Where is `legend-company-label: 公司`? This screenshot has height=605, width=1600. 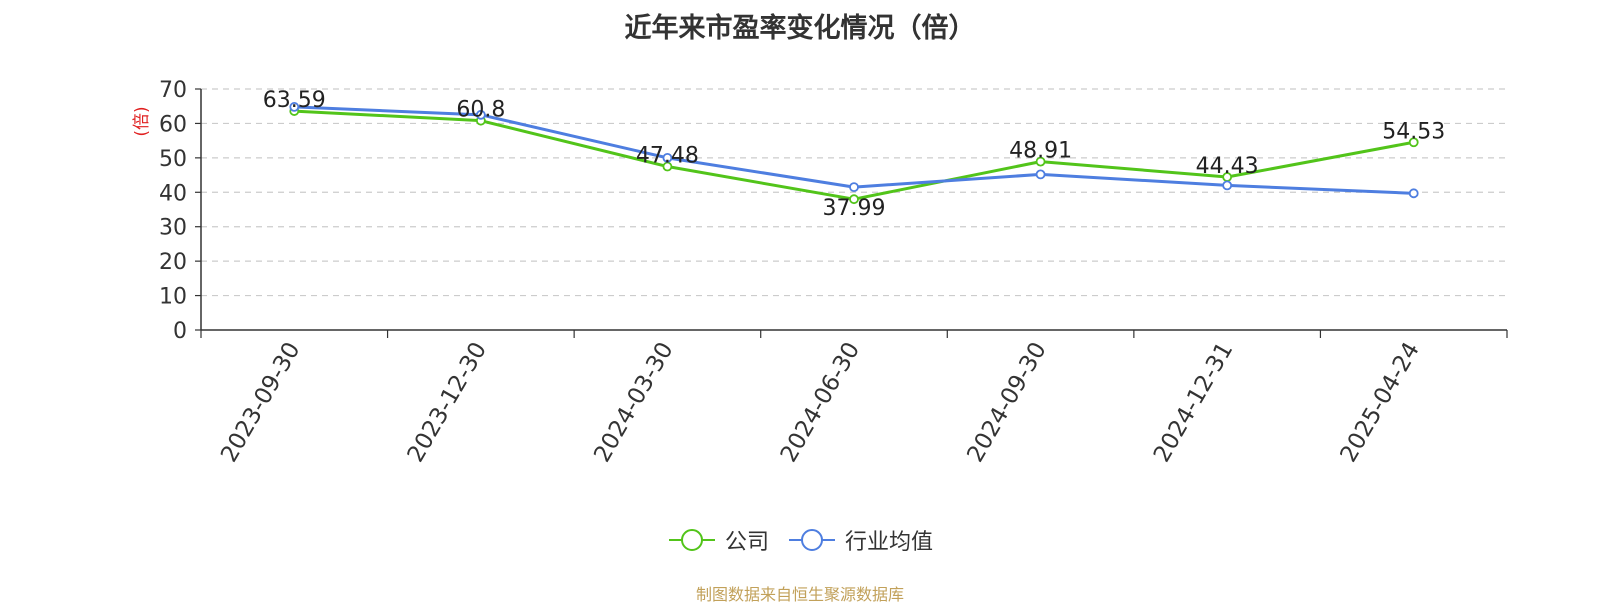 legend-company-label: 公司 is located at coordinates (746, 542).